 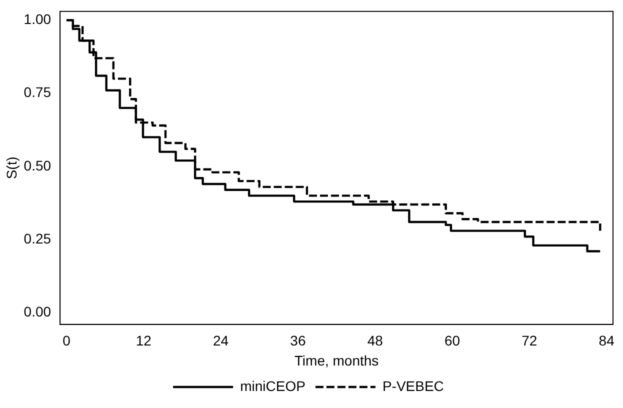 What do you see at coordinates (336, 360) in the screenshot?
I see `x-axis-title: Time, months` at bounding box center [336, 360].